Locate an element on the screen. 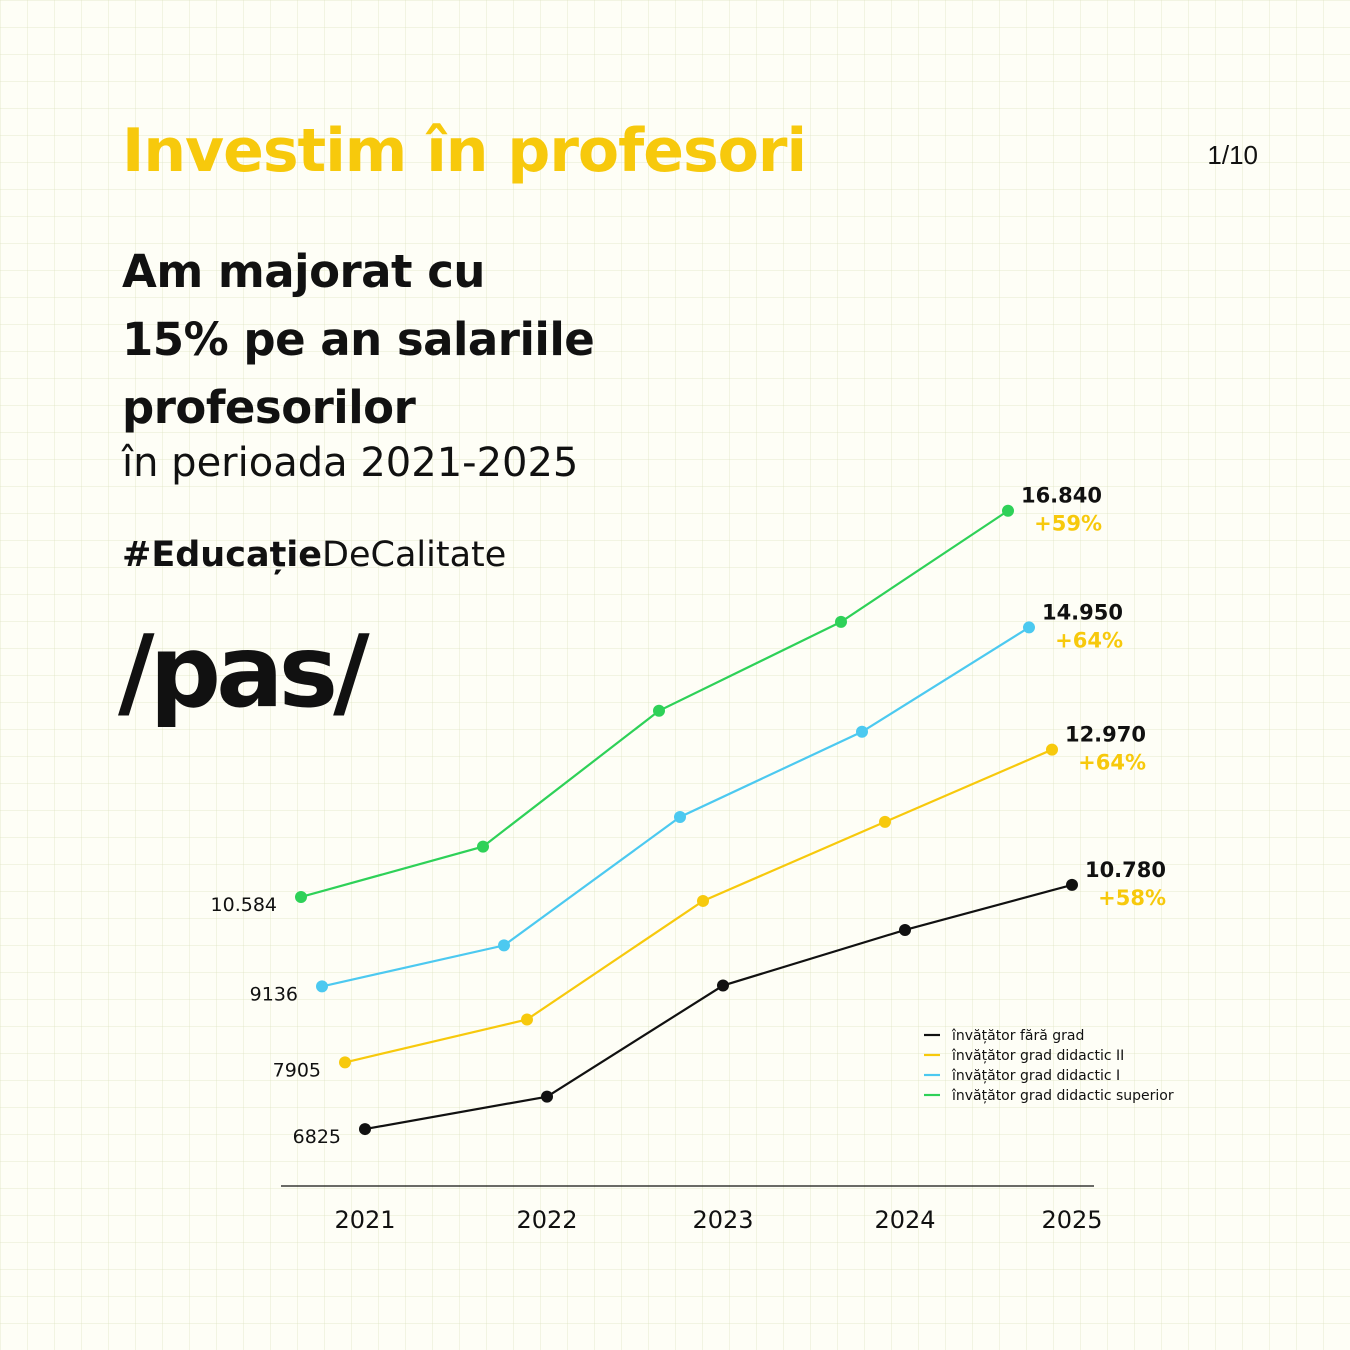 This screenshot has height=1350, width=1350. subheadline-line-3: profesorilor is located at coordinates (269, 407).